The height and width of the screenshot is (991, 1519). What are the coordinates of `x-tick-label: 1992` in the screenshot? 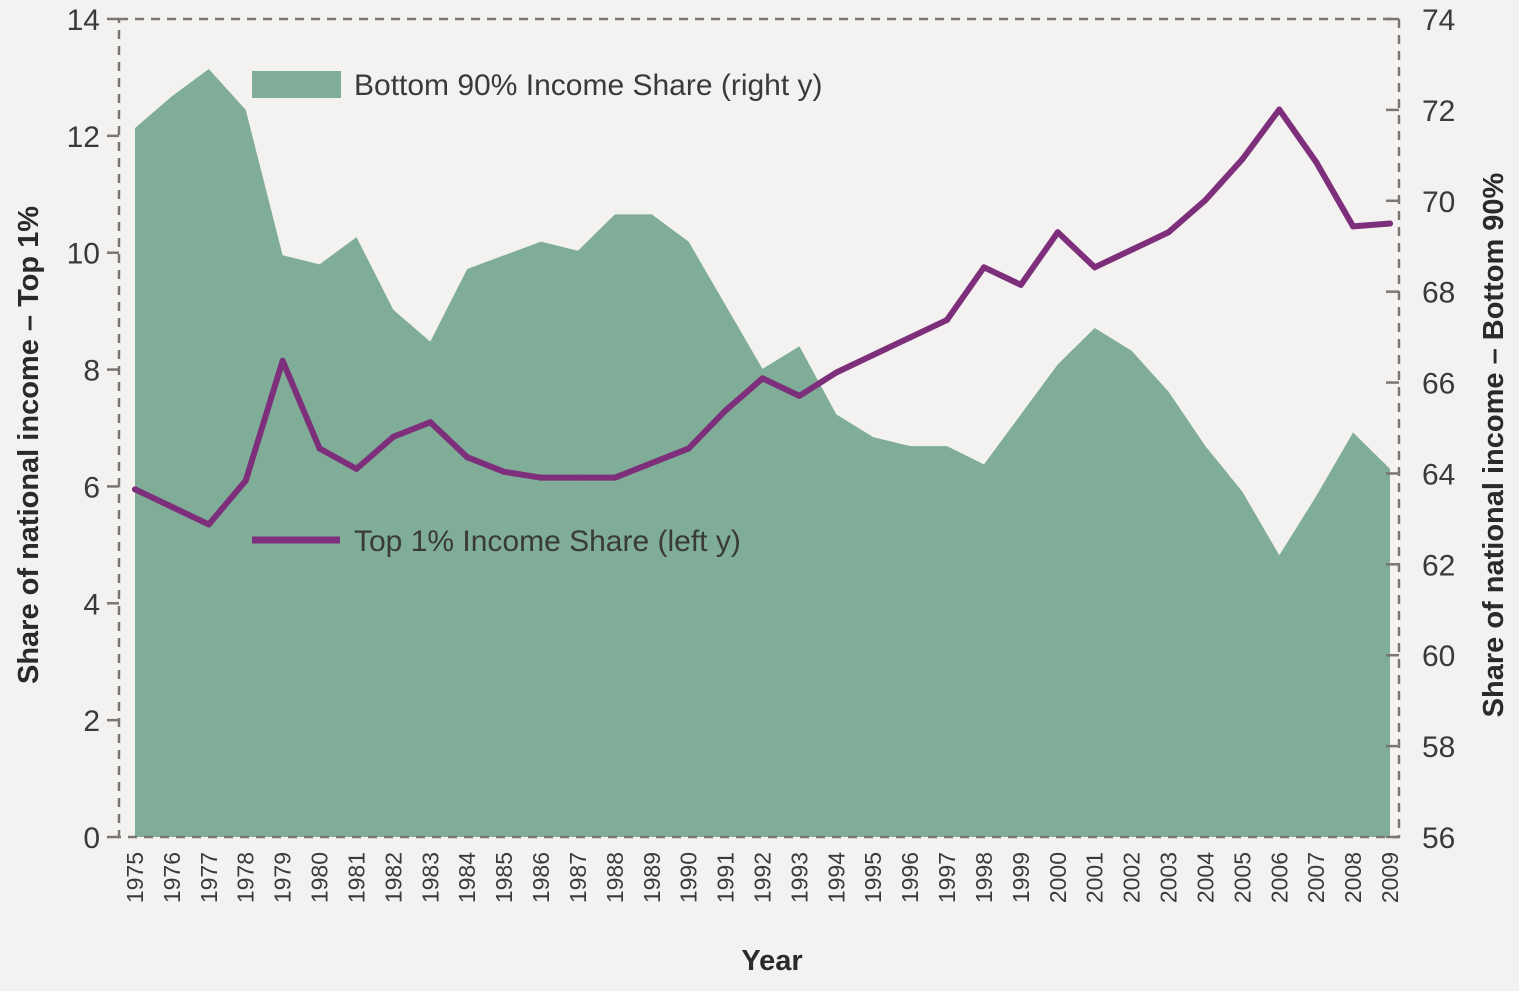 It's located at (763, 877).